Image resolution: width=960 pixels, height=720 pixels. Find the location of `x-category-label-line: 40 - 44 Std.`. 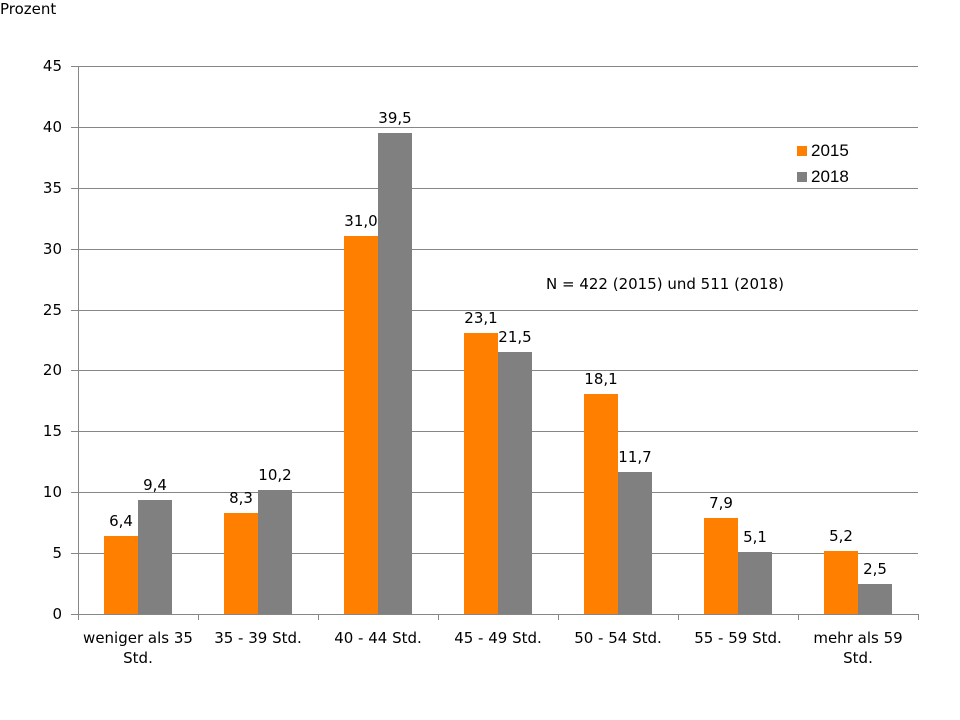

x-category-label-line: 40 - 44 Std. is located at coordinates (378, 638).